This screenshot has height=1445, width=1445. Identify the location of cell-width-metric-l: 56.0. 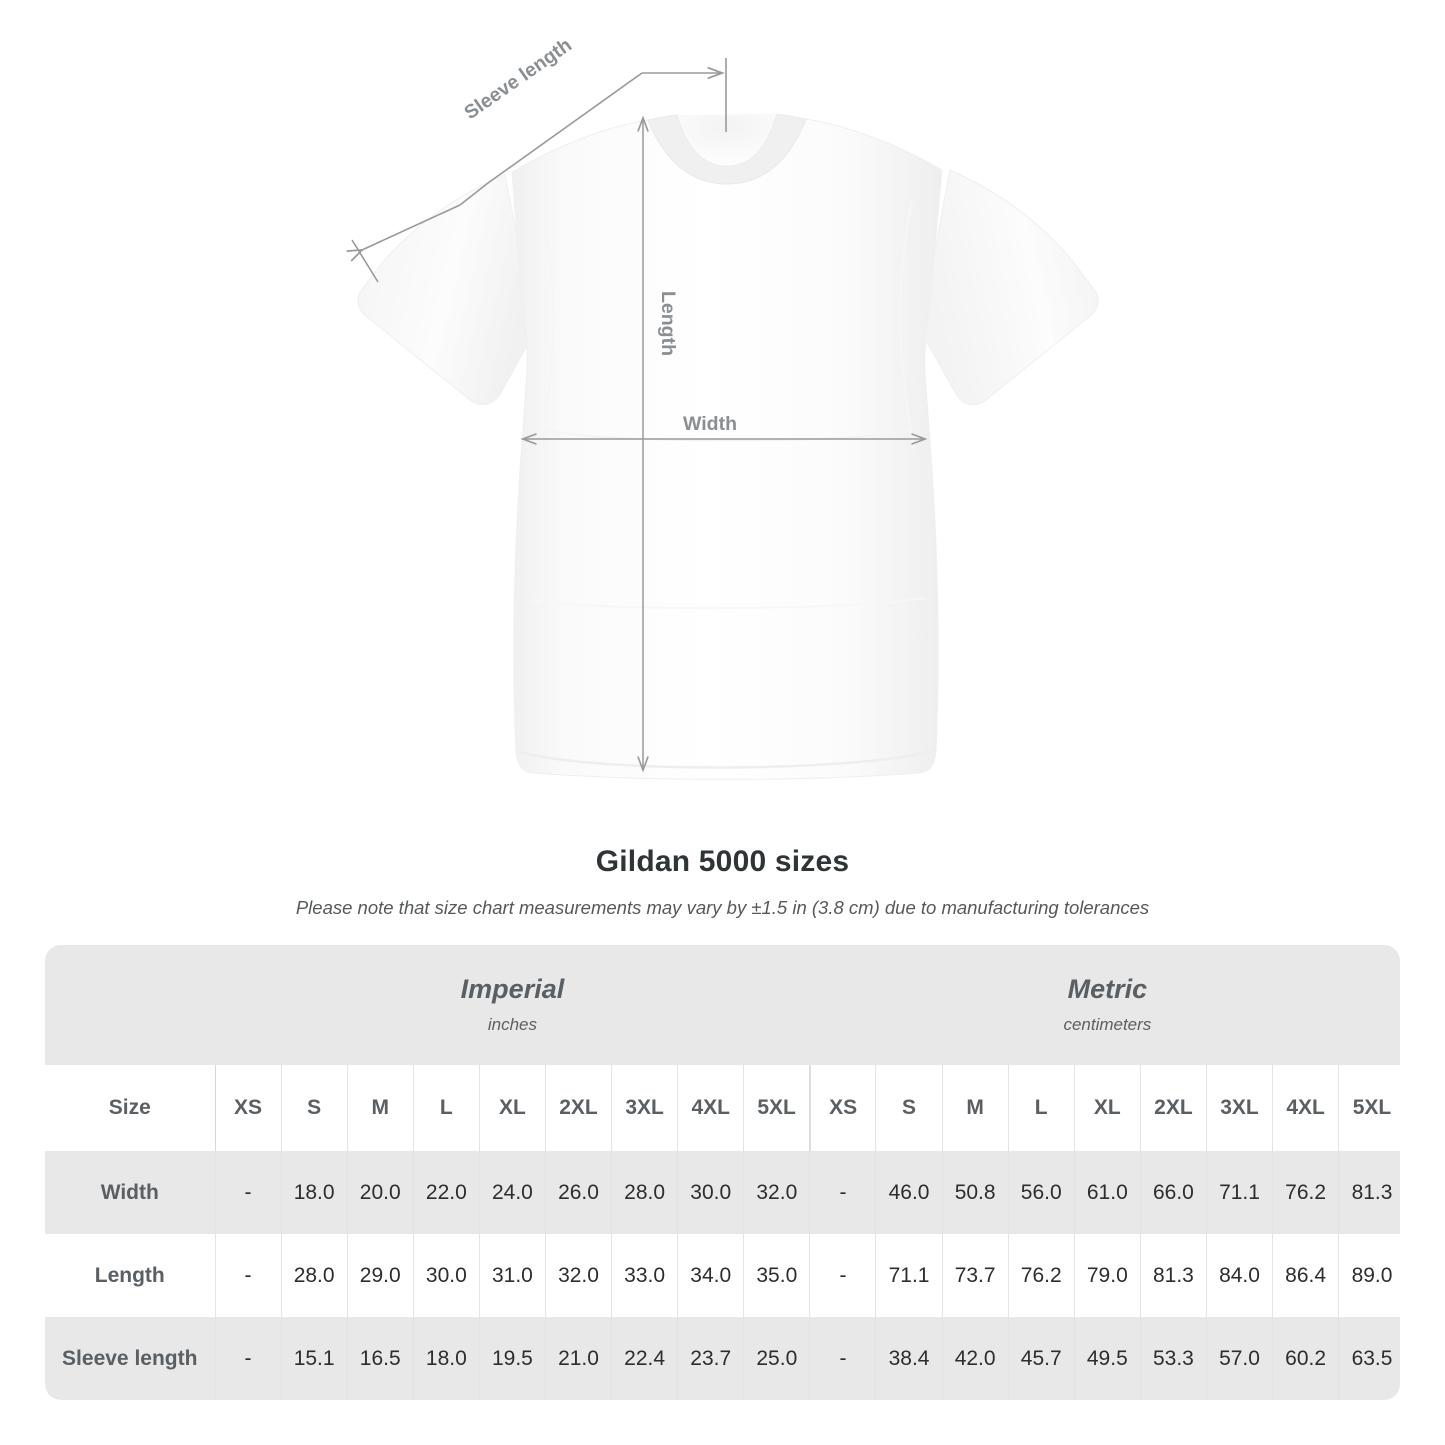
(1041, 1192).